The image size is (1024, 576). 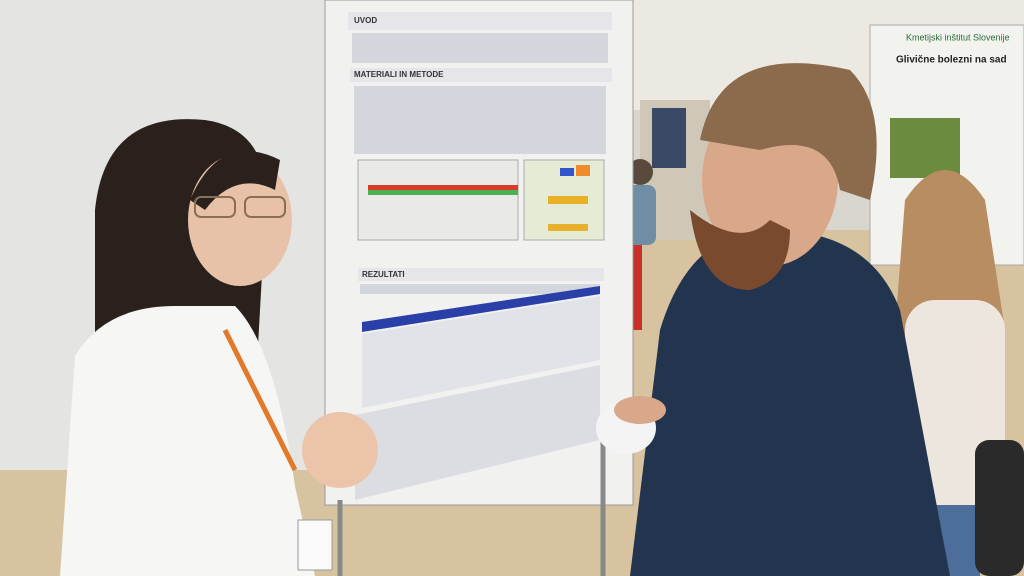 I want to click on poster-heading: MATERIALI IN METODE, so click(x=399, y=74).